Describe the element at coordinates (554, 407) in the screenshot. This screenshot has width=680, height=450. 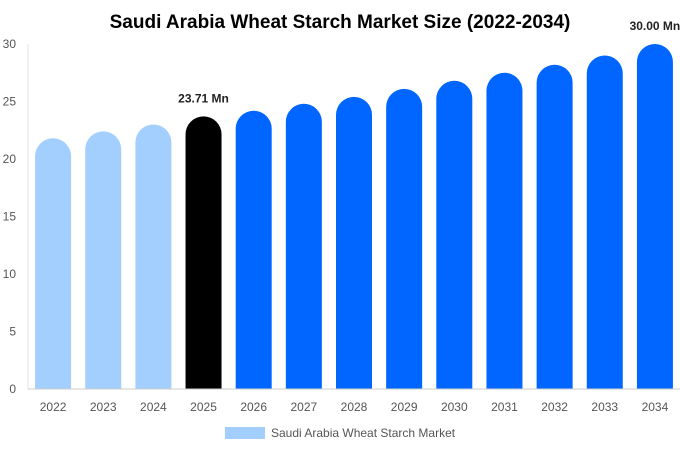
I see `x-tick-label: 2032` at that location.